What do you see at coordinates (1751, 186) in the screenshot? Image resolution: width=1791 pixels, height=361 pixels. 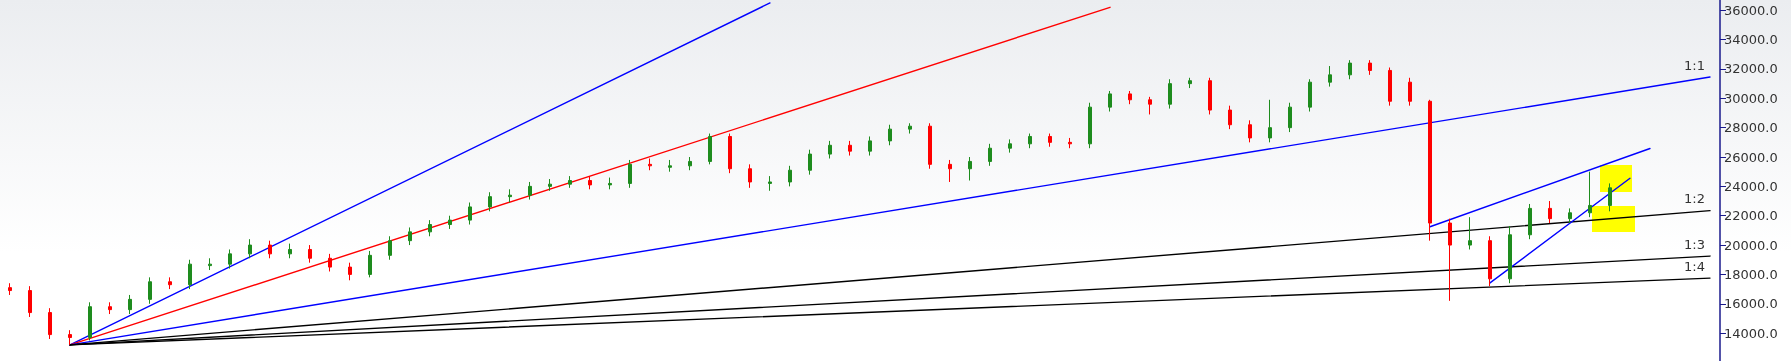 I see `y-tick-label: 24000.0` at bounding box center [1751, 186].